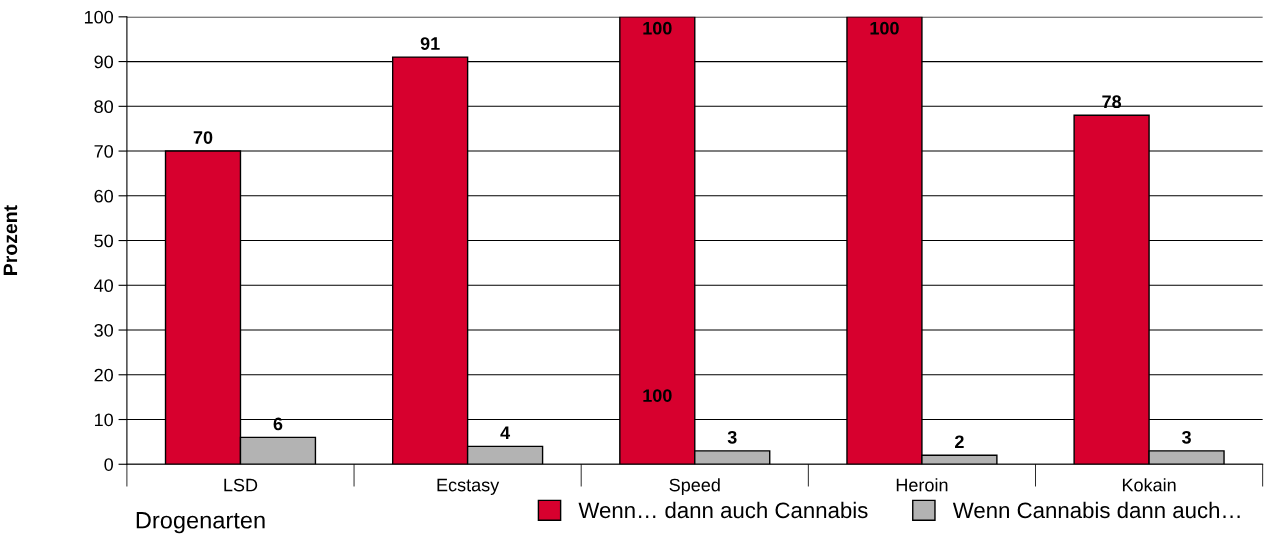 The height and width of the screenshot is (543, 1269). I want to click on data-label: 78, so click(1112, 102).